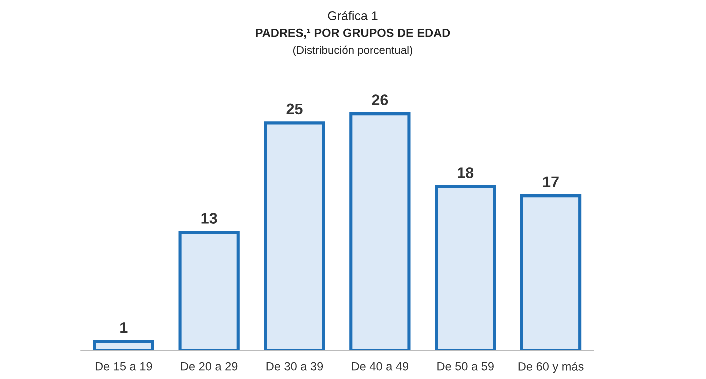 This screenshot has width=706, height=379. What do you see at coordinates (294, 109) in the screenshot?
I see `data-label: 25` at bounding box center [294, 109].